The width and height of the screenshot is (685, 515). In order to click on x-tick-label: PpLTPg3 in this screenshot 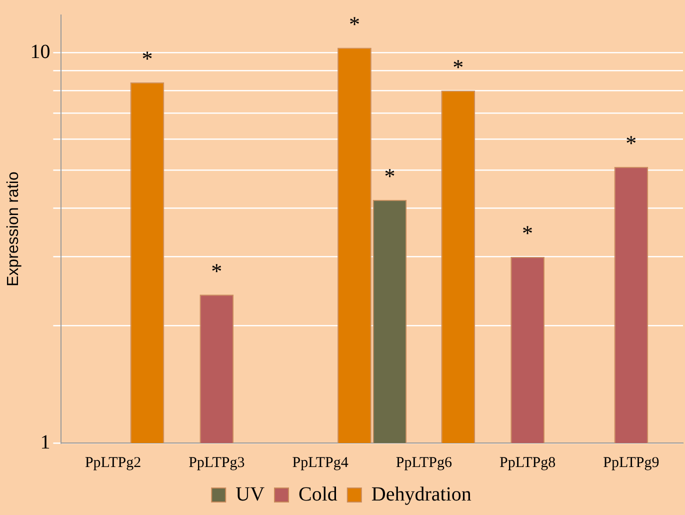, I will do `click(216, 462)`.